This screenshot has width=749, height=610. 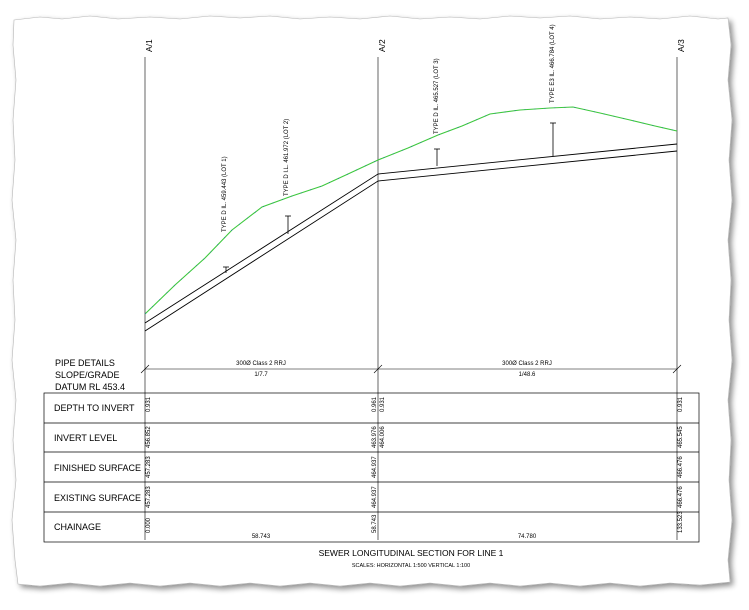 I want to click on cell-value: 463.976, so click(x=375, y=437).